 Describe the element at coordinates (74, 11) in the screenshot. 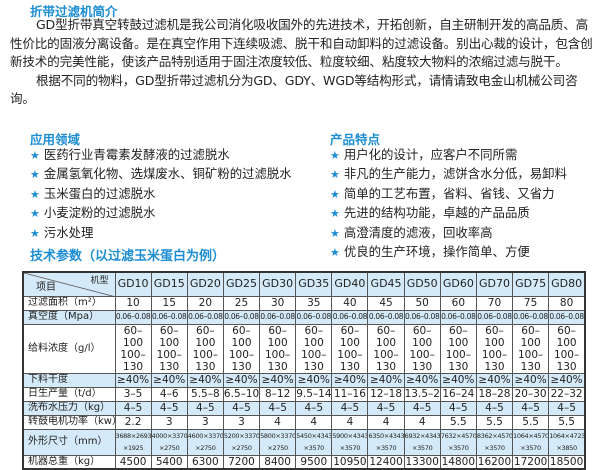

I see `intro-title: 折带过滤机简介` at that location.